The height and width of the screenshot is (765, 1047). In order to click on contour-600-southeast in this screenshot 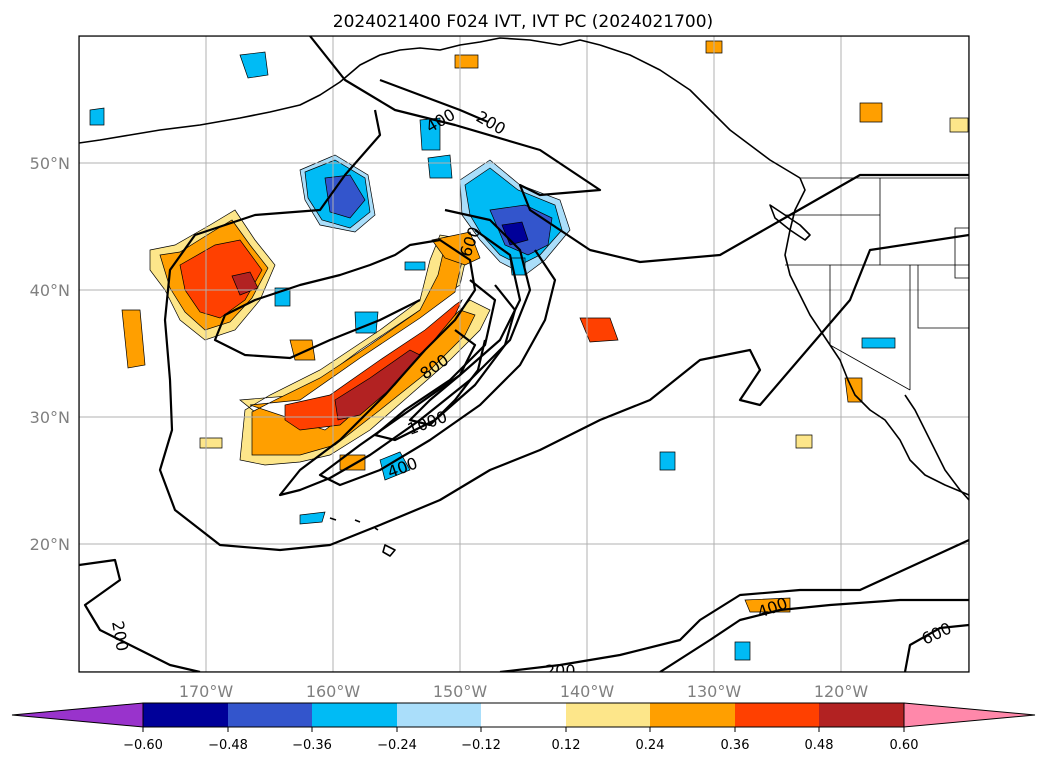, I will do `click(936, 647)`.